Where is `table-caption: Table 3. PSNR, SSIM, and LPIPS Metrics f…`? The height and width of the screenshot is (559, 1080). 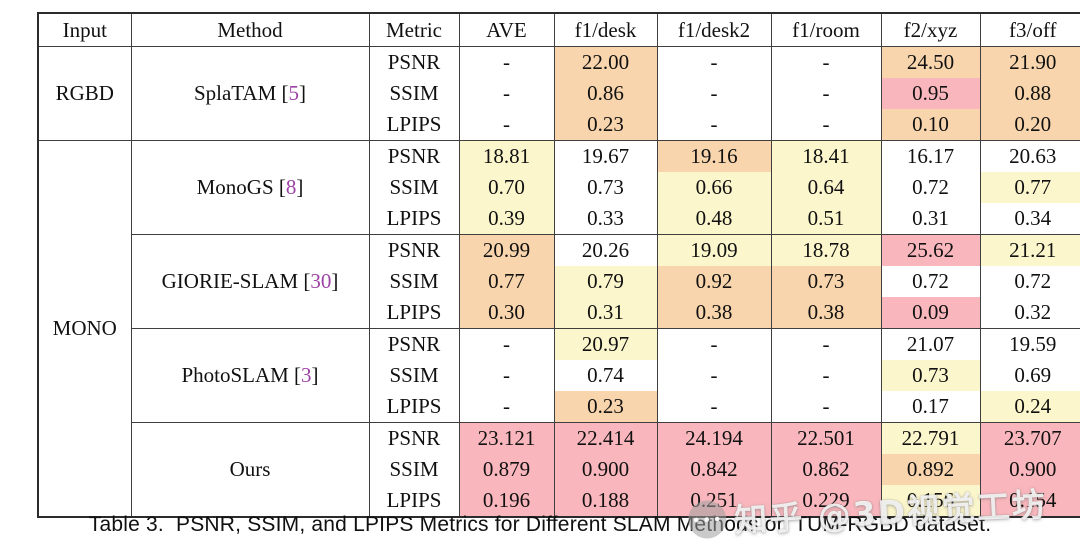
table-caption: Table 3. PSNR, SSIM, and LPIPS Metrics f… is located at coordinates (540, 524).